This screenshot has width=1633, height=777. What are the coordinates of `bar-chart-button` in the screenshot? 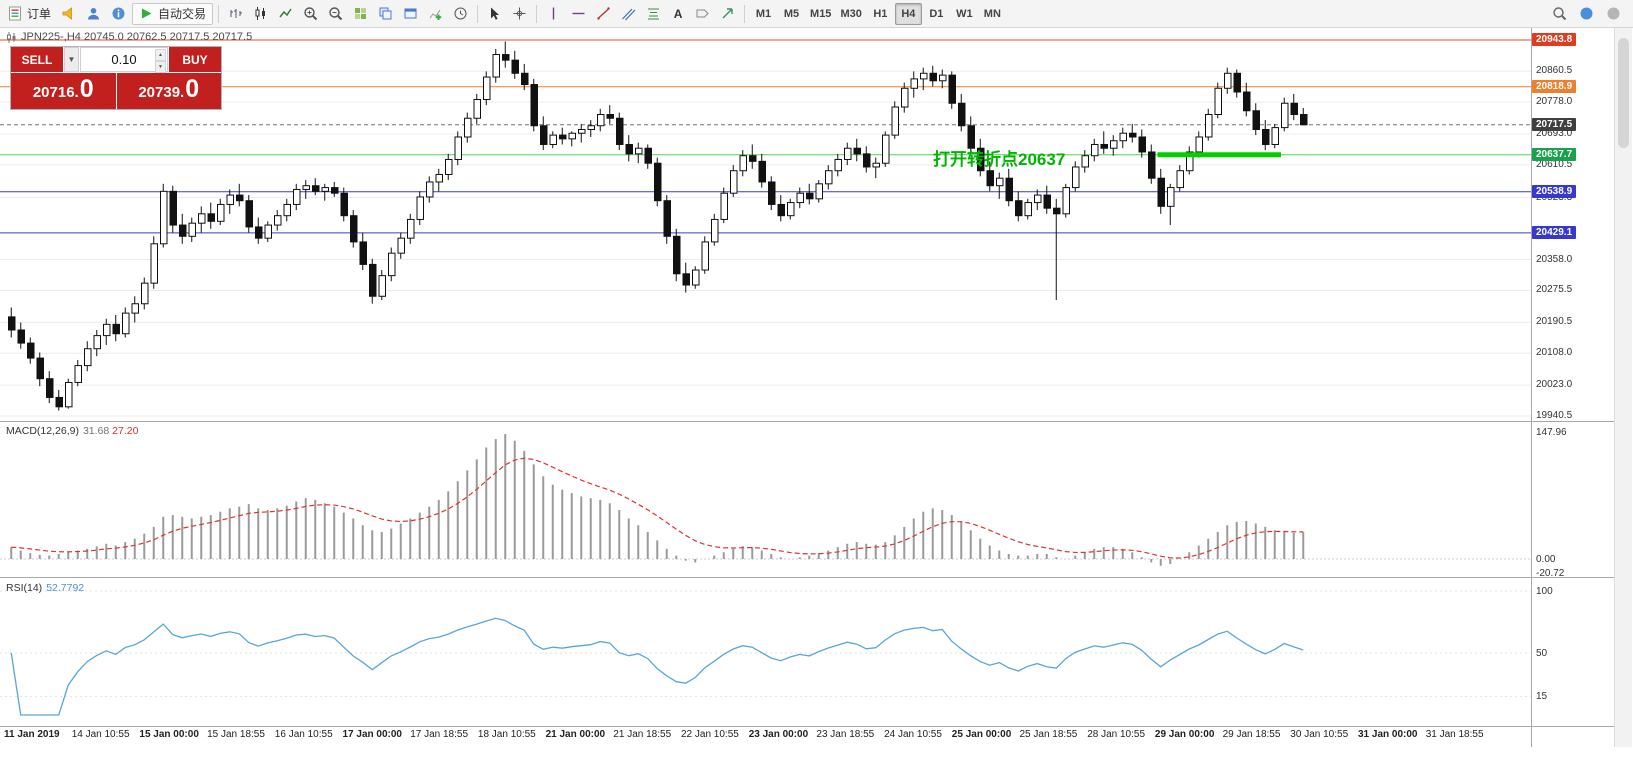 It's located at (235, 14).